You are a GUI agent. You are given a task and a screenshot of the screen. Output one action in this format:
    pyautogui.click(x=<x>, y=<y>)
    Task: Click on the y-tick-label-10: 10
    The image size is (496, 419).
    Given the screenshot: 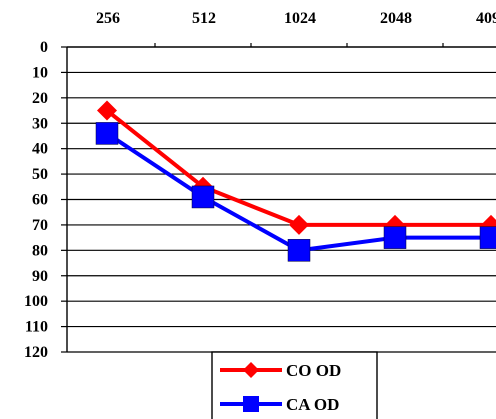 What is the action you would take?
    pyautogui.click(x=40, y=72)
    